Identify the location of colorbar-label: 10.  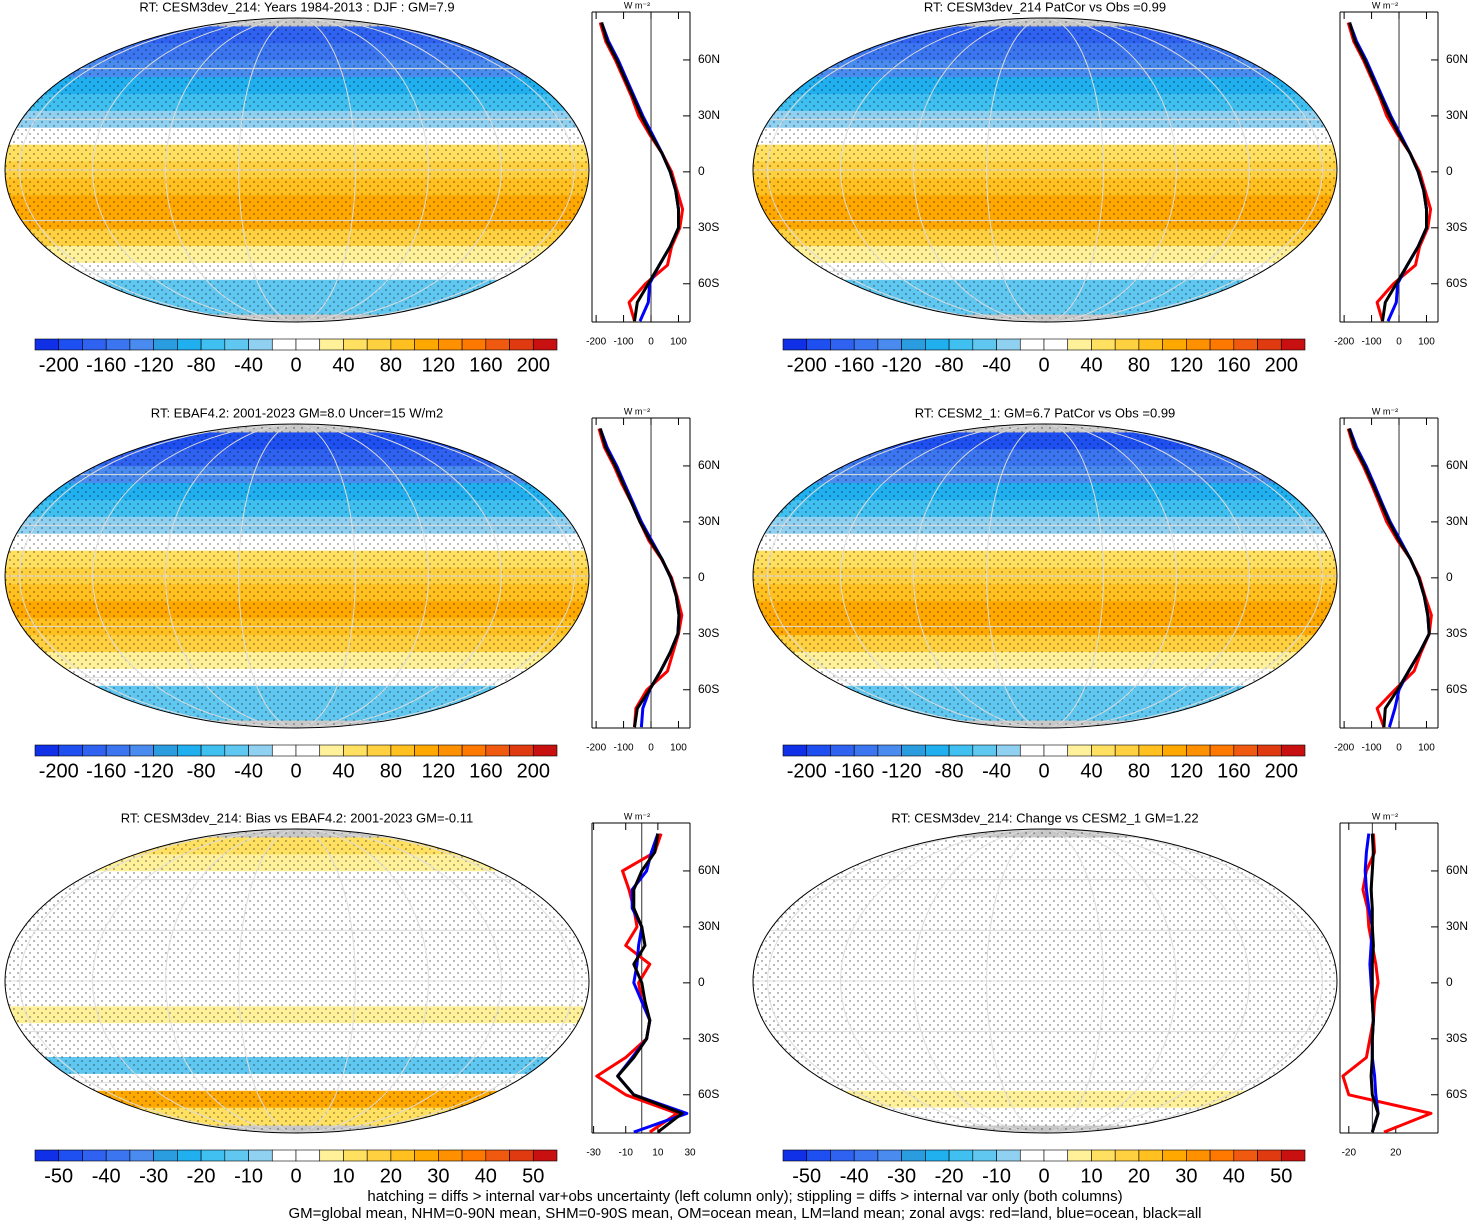
(343, 1176).